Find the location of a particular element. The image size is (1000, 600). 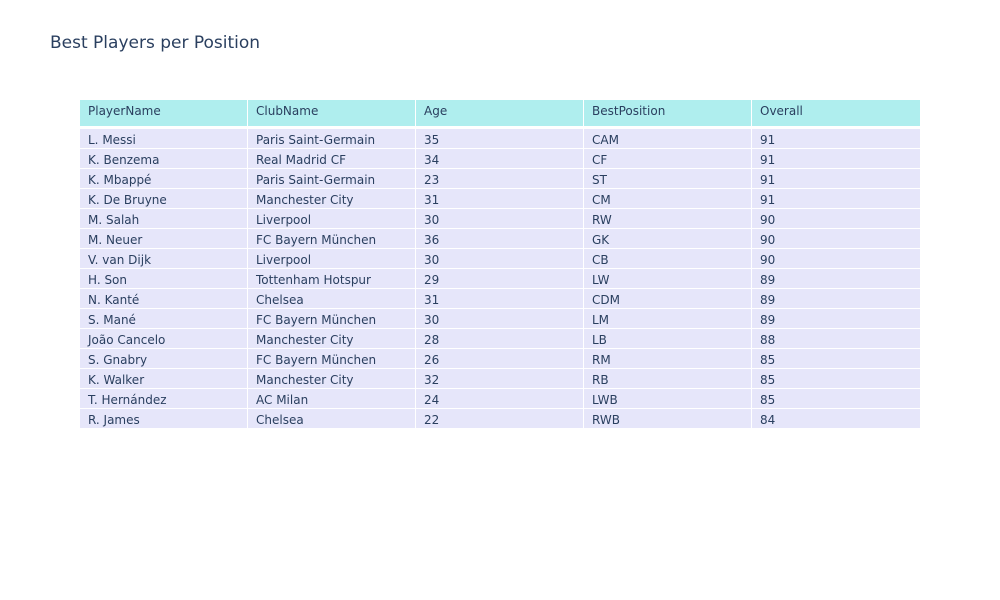

table-cell: CDM is located at coordinates (668, 299).